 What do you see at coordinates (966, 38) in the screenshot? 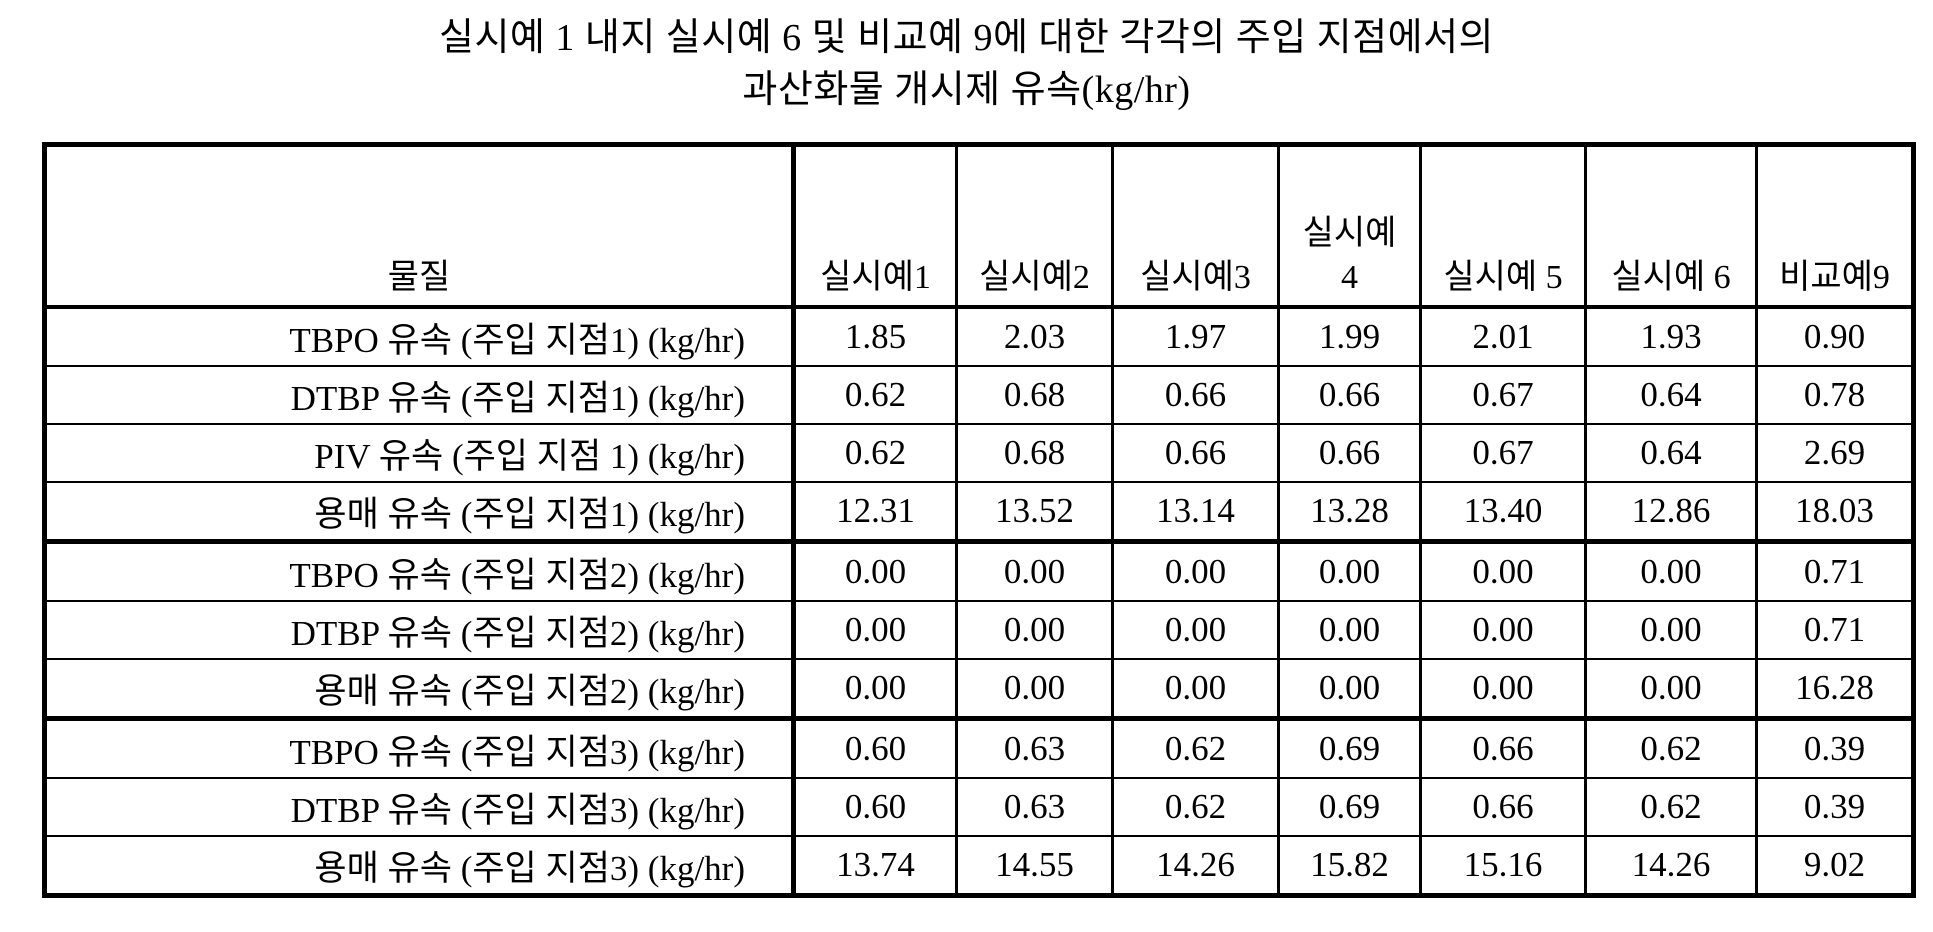
I see `title-line-1: 실시예 1 내지 실시예 6 및 비교예 9에 대한 각각의 주입 지점에서의` at bounding box center [966, 38].